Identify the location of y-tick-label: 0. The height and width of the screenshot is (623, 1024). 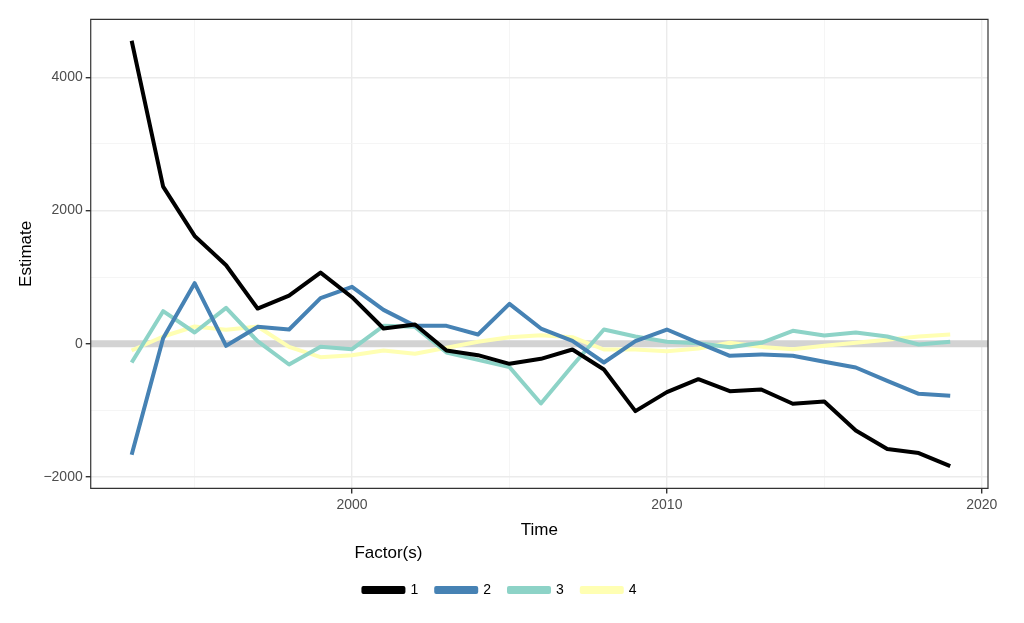
(78, 342).